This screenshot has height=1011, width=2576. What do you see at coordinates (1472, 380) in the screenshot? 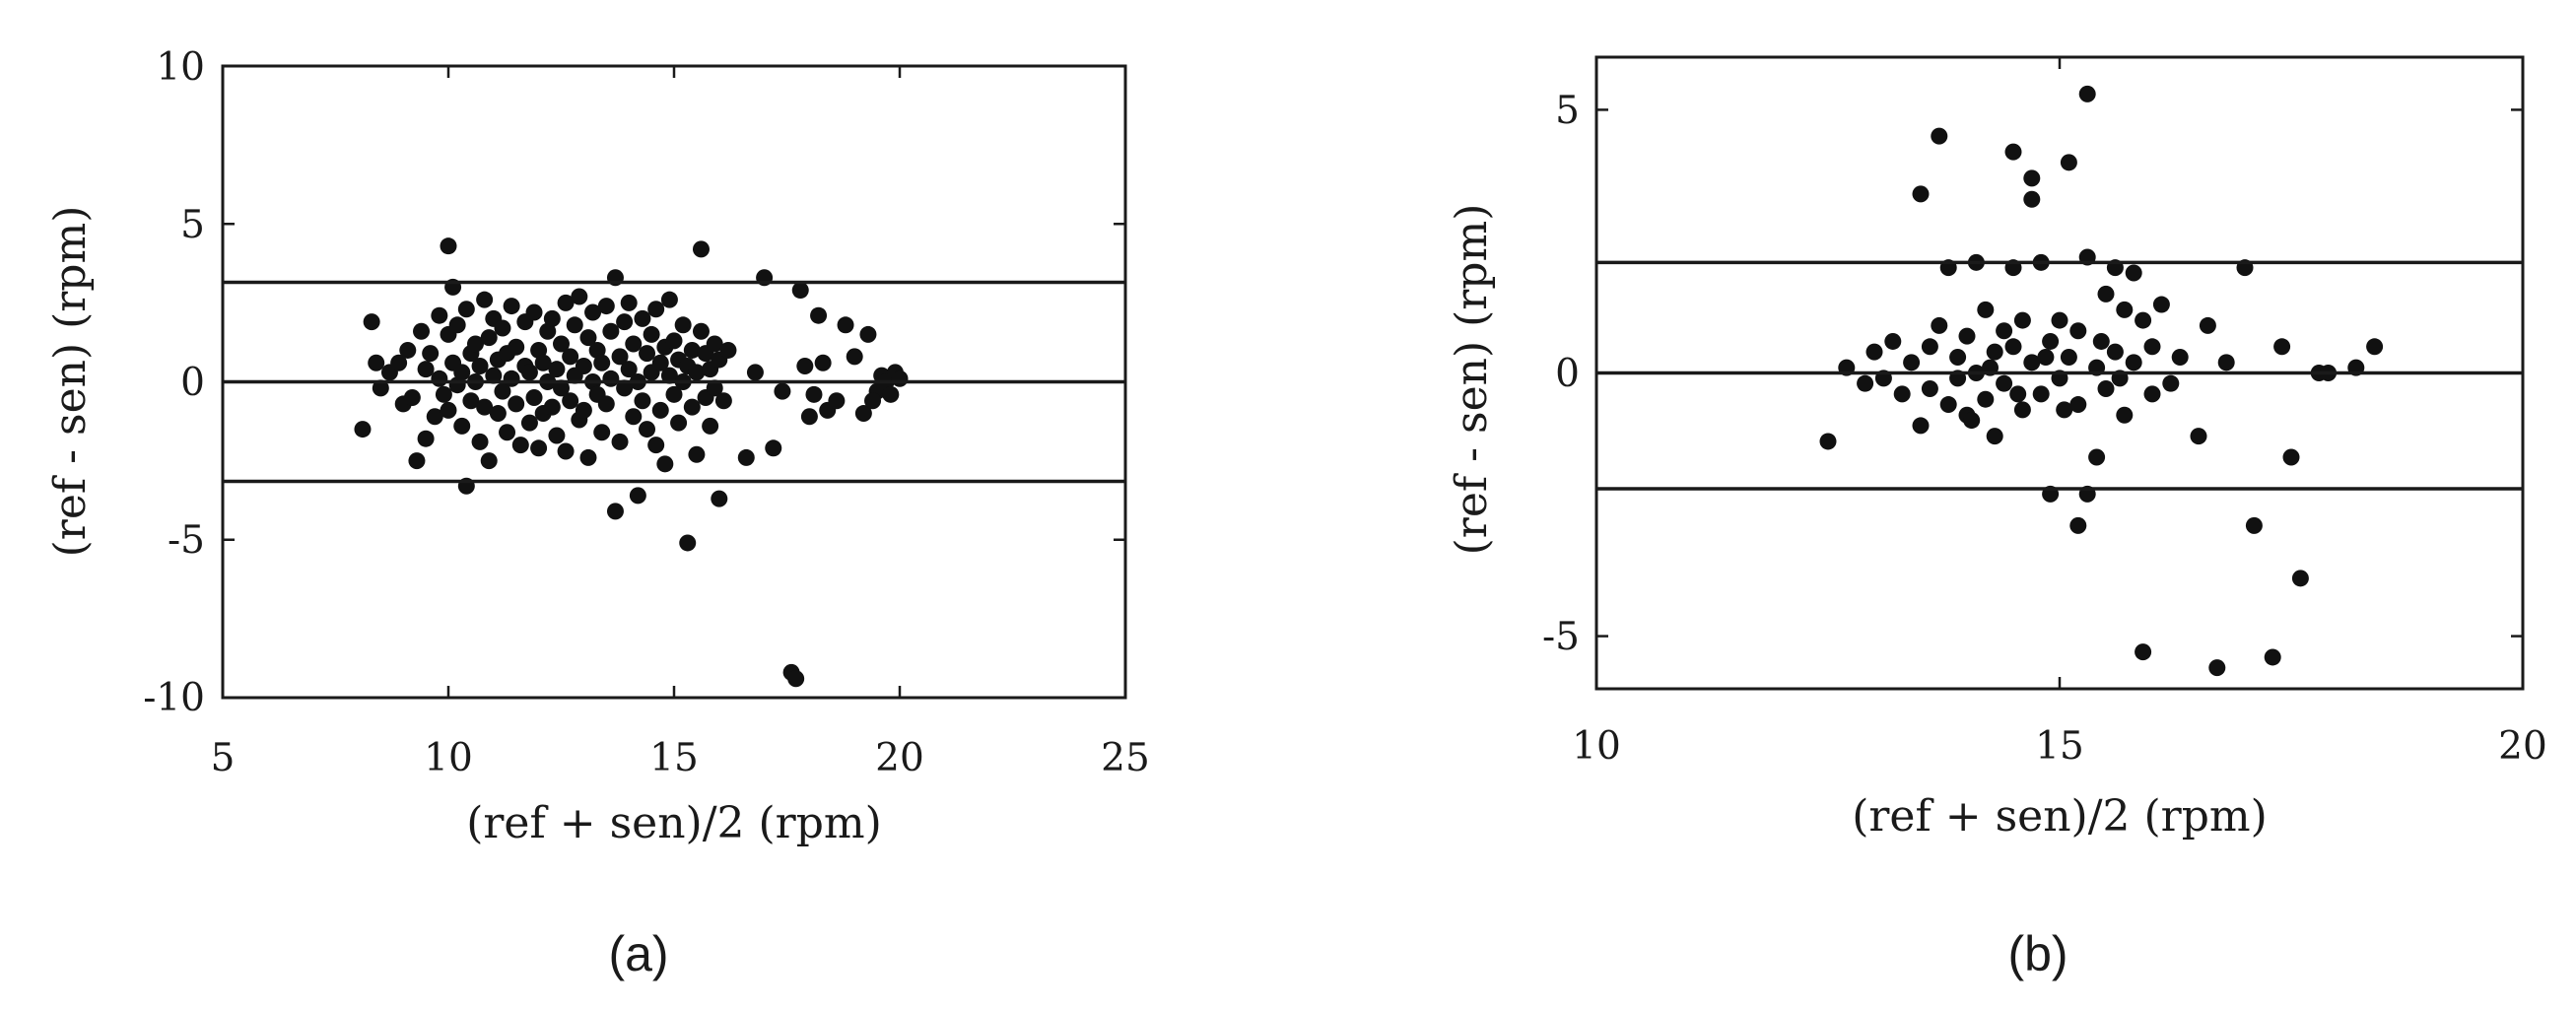
I see `panel-b-y-axis-label: (ref - sen) (rpm)` at bounding box center [1472, 380].